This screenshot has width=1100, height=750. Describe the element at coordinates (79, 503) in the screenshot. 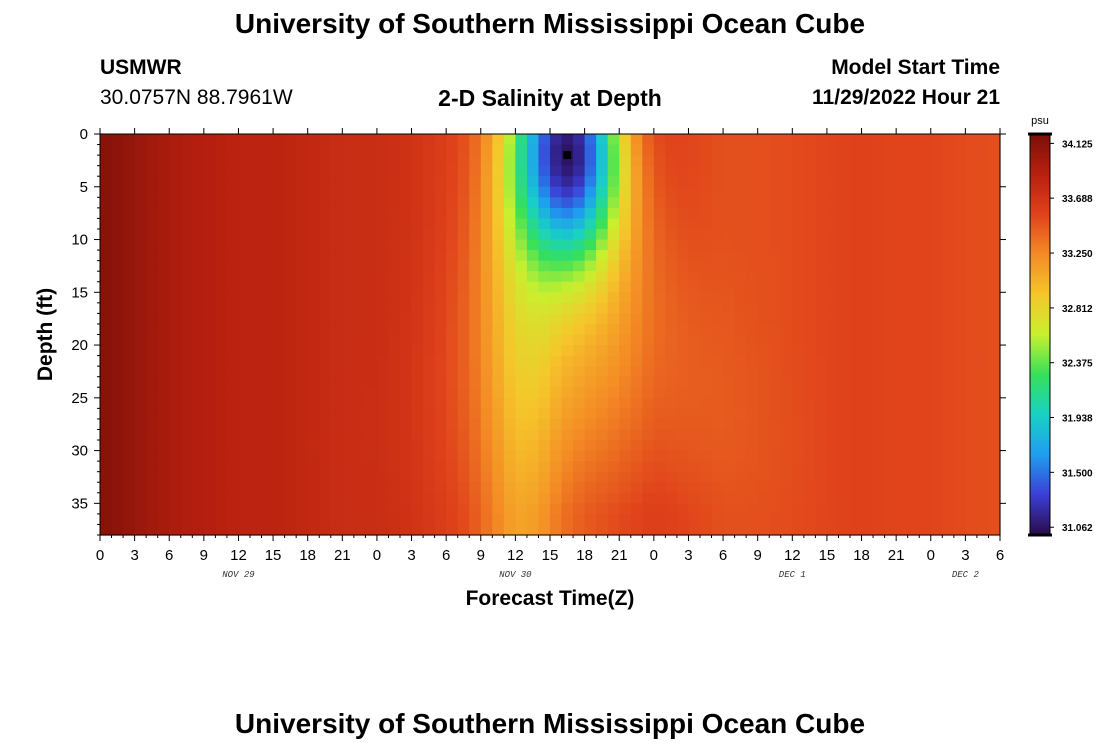

I see `y-tick-label: 35` at that location.